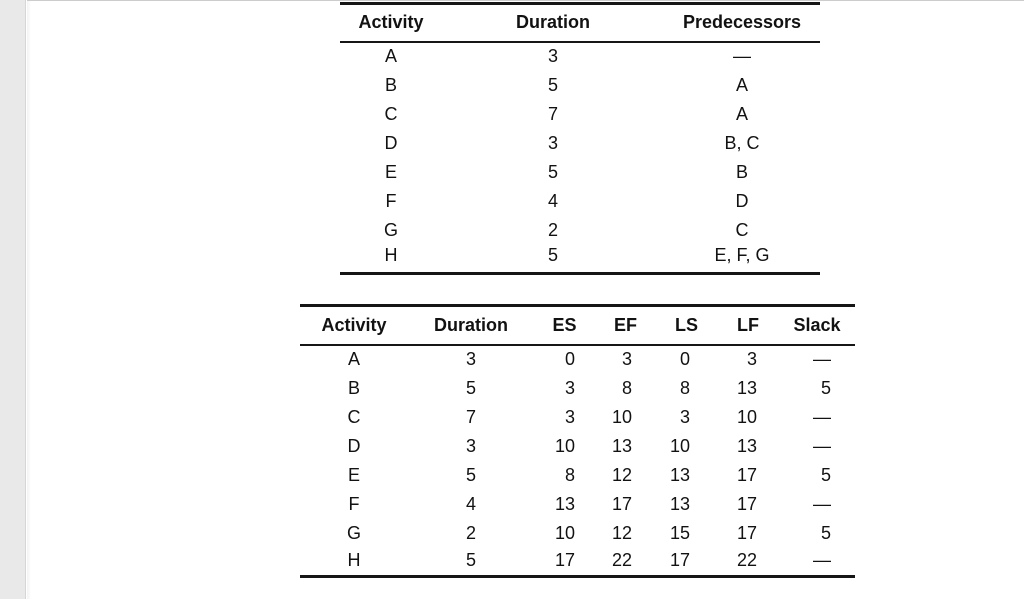 The image size is (1024, 599). I want to click on table-row: D 3 10 13 10 13 —, so click(577, 446).